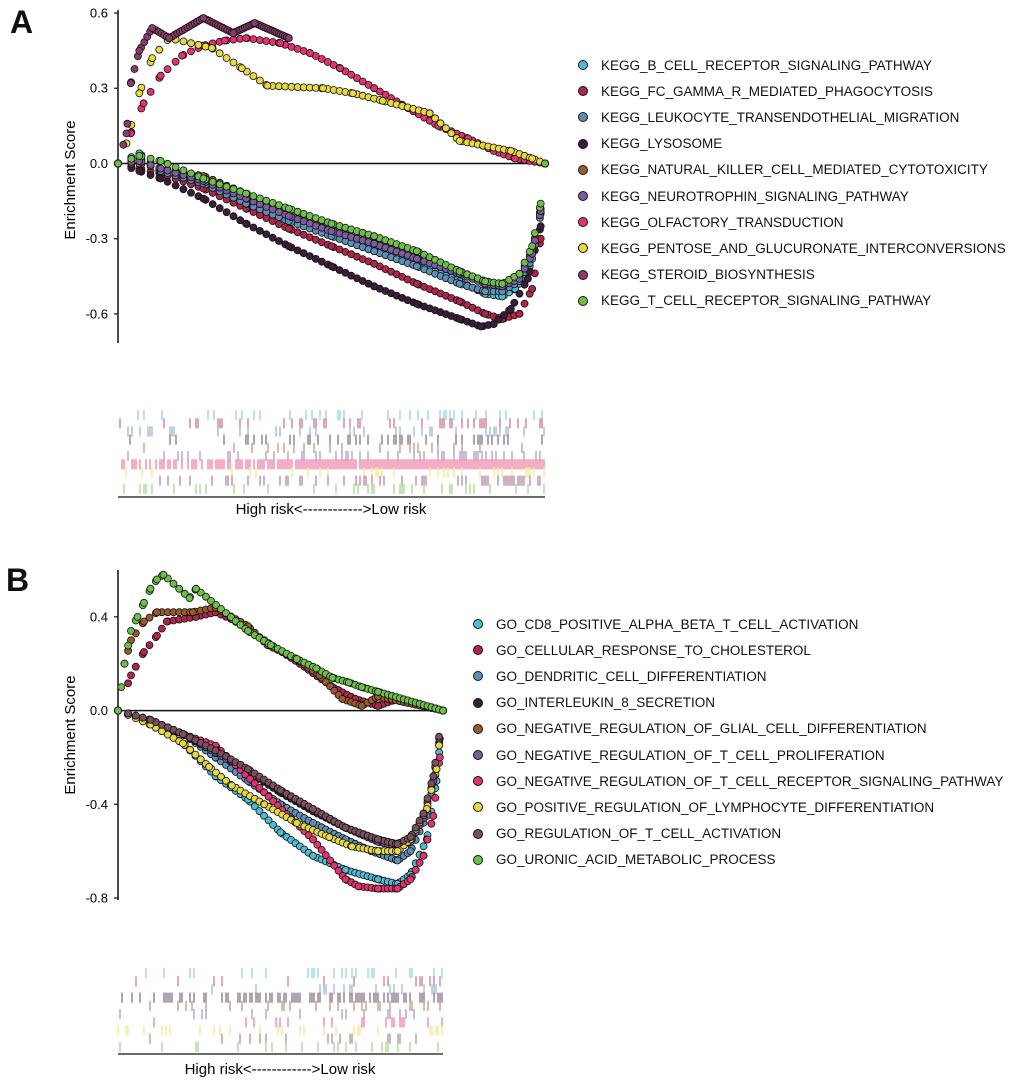  I want to click on series-kegg-t-cell-receptor-signaling-pathway, so click(331, 219).